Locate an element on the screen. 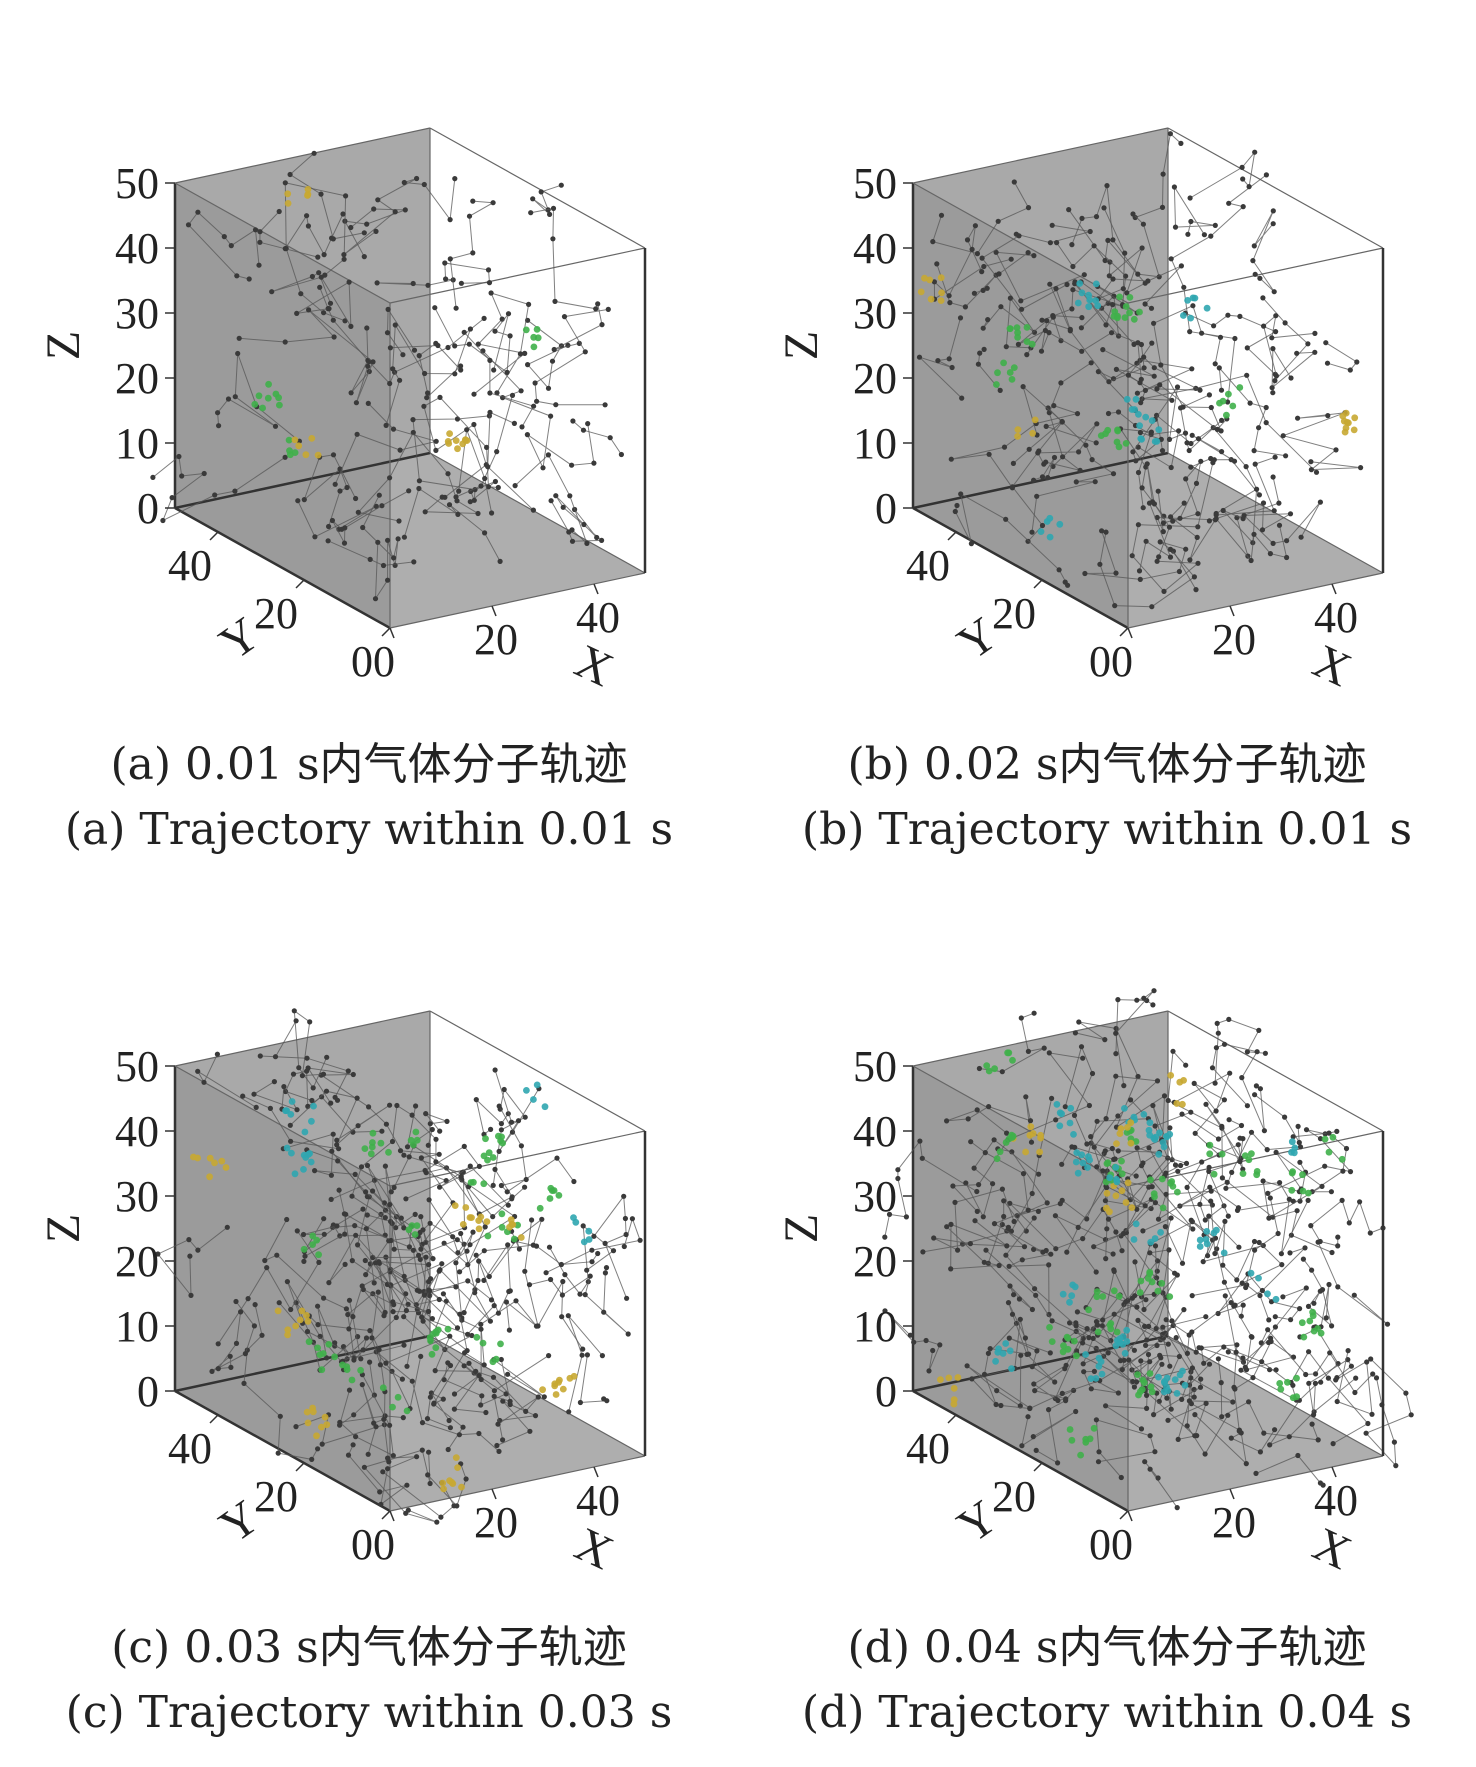 The height and width of the screenshot is (1767, 1476). x-tick-mark is located at coordinates (1334, 1472).